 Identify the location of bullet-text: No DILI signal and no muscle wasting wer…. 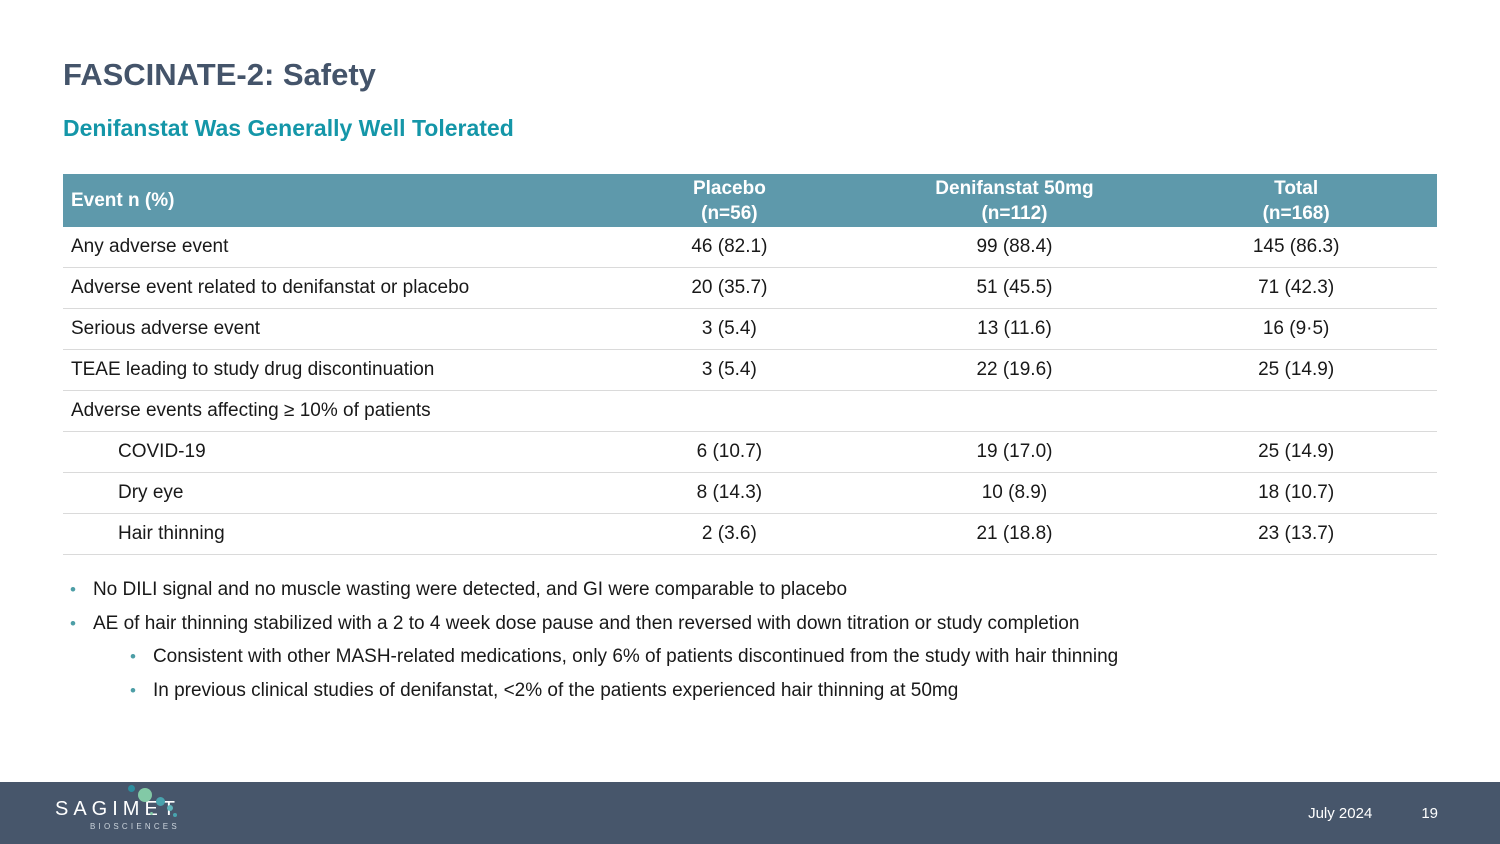
(470, 589).